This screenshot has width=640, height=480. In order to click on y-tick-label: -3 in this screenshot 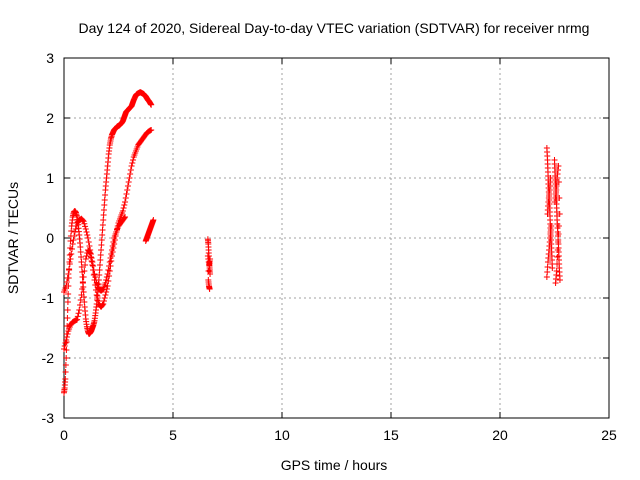, I will do `click(48, 418)`.